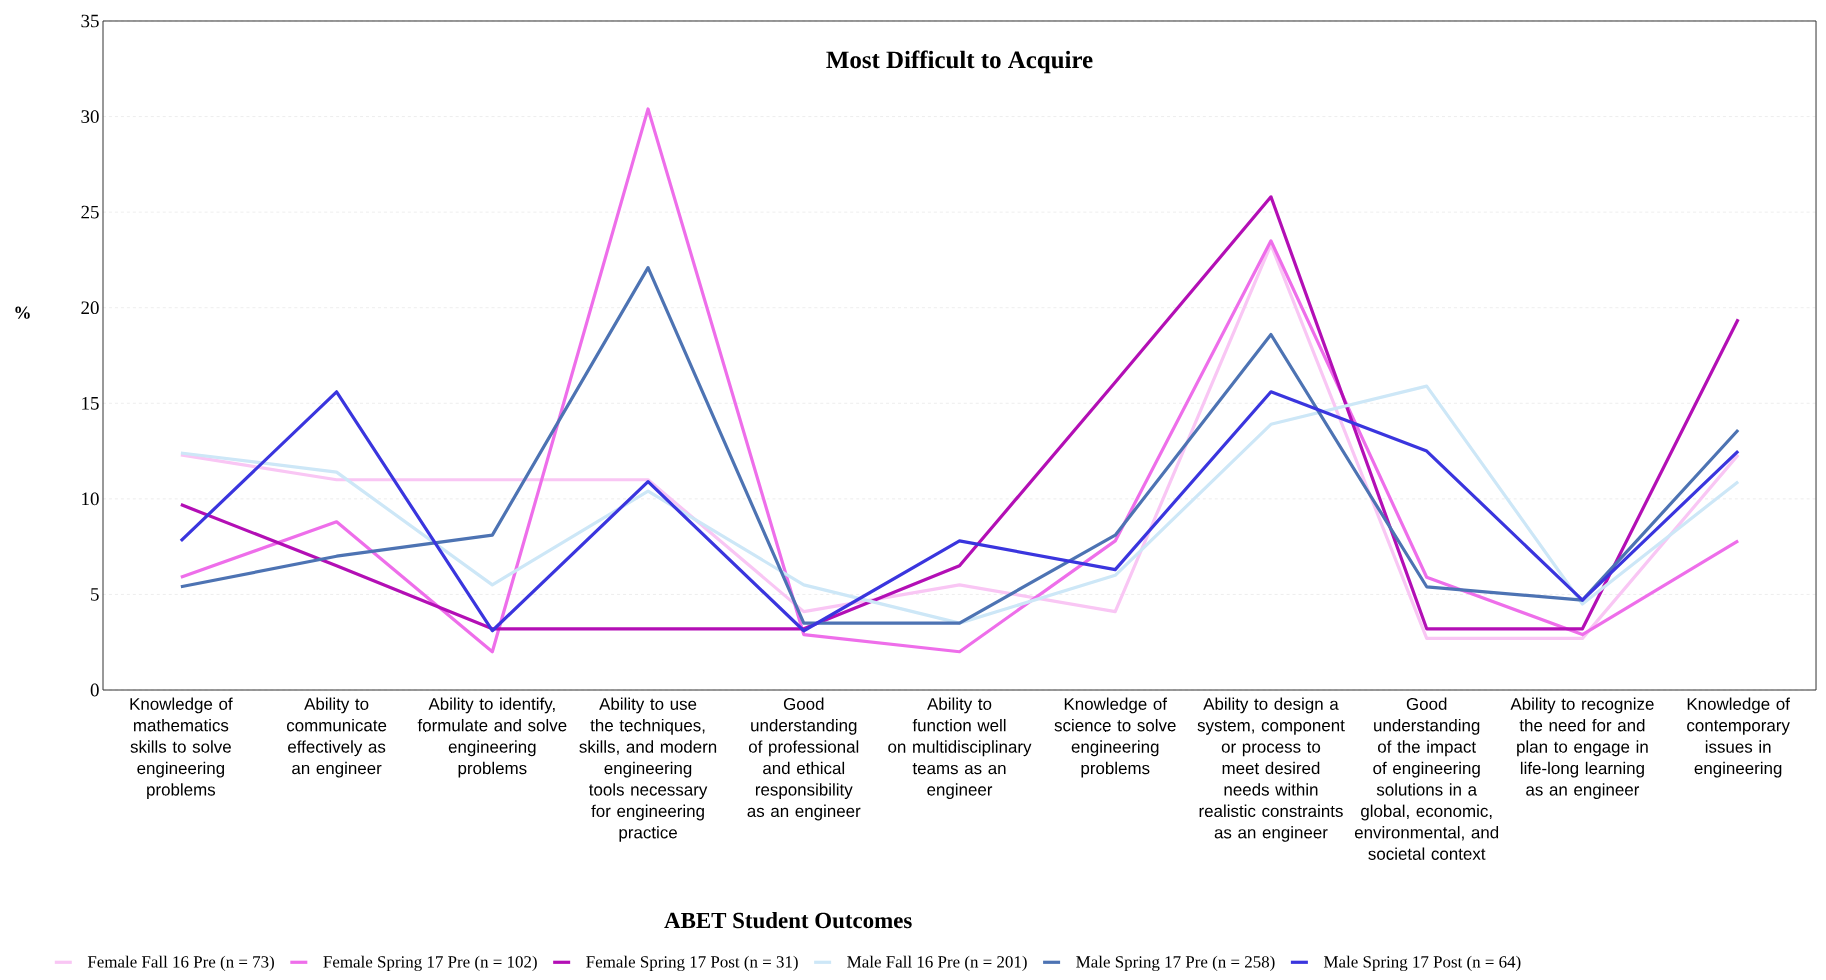  Describe the element at coordinates (22, 312) in the screenshot. I see `y-axis-title: %` at that location.